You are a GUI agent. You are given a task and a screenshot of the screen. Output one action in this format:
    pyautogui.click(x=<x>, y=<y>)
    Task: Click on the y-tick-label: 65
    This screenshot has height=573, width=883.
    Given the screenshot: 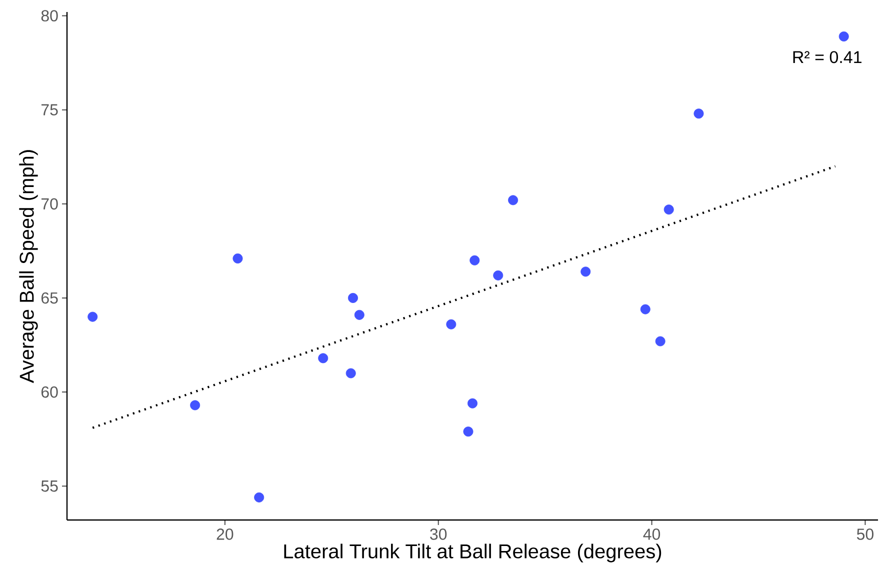 What is the action you would take?
    pyautogui.click(x=49, y=298)
    